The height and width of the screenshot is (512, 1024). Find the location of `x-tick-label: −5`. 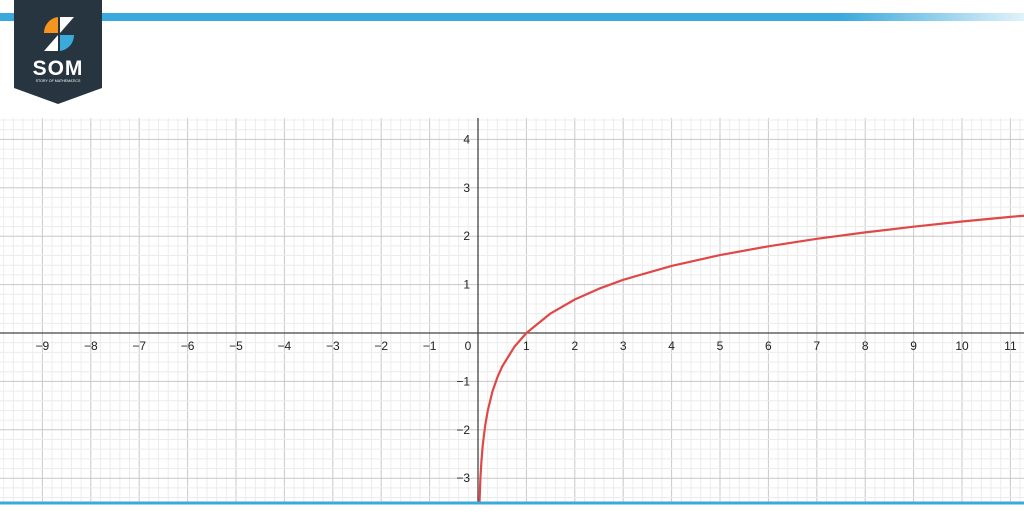

x-tick-label: −5 is located at coordinates (236, 346).